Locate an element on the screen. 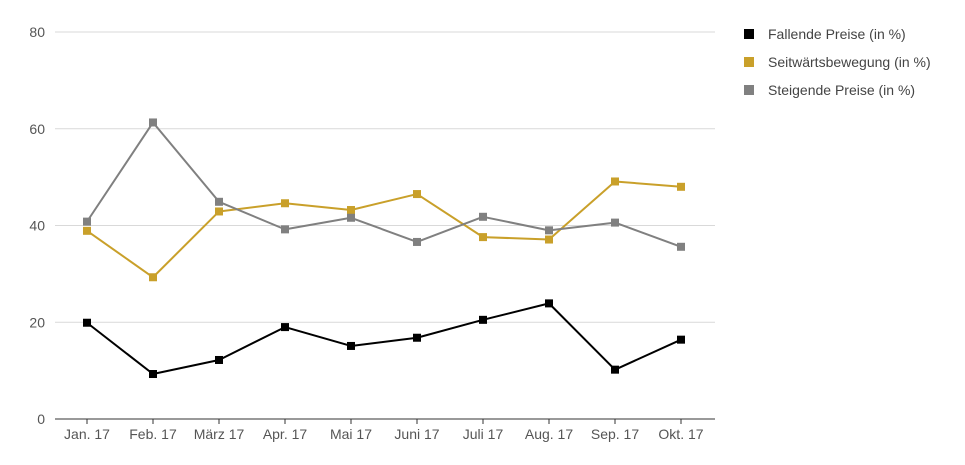 This screenshot has width=965, height=465. x-tick-label: Apr. 17 is located at coordinates (285, 434).